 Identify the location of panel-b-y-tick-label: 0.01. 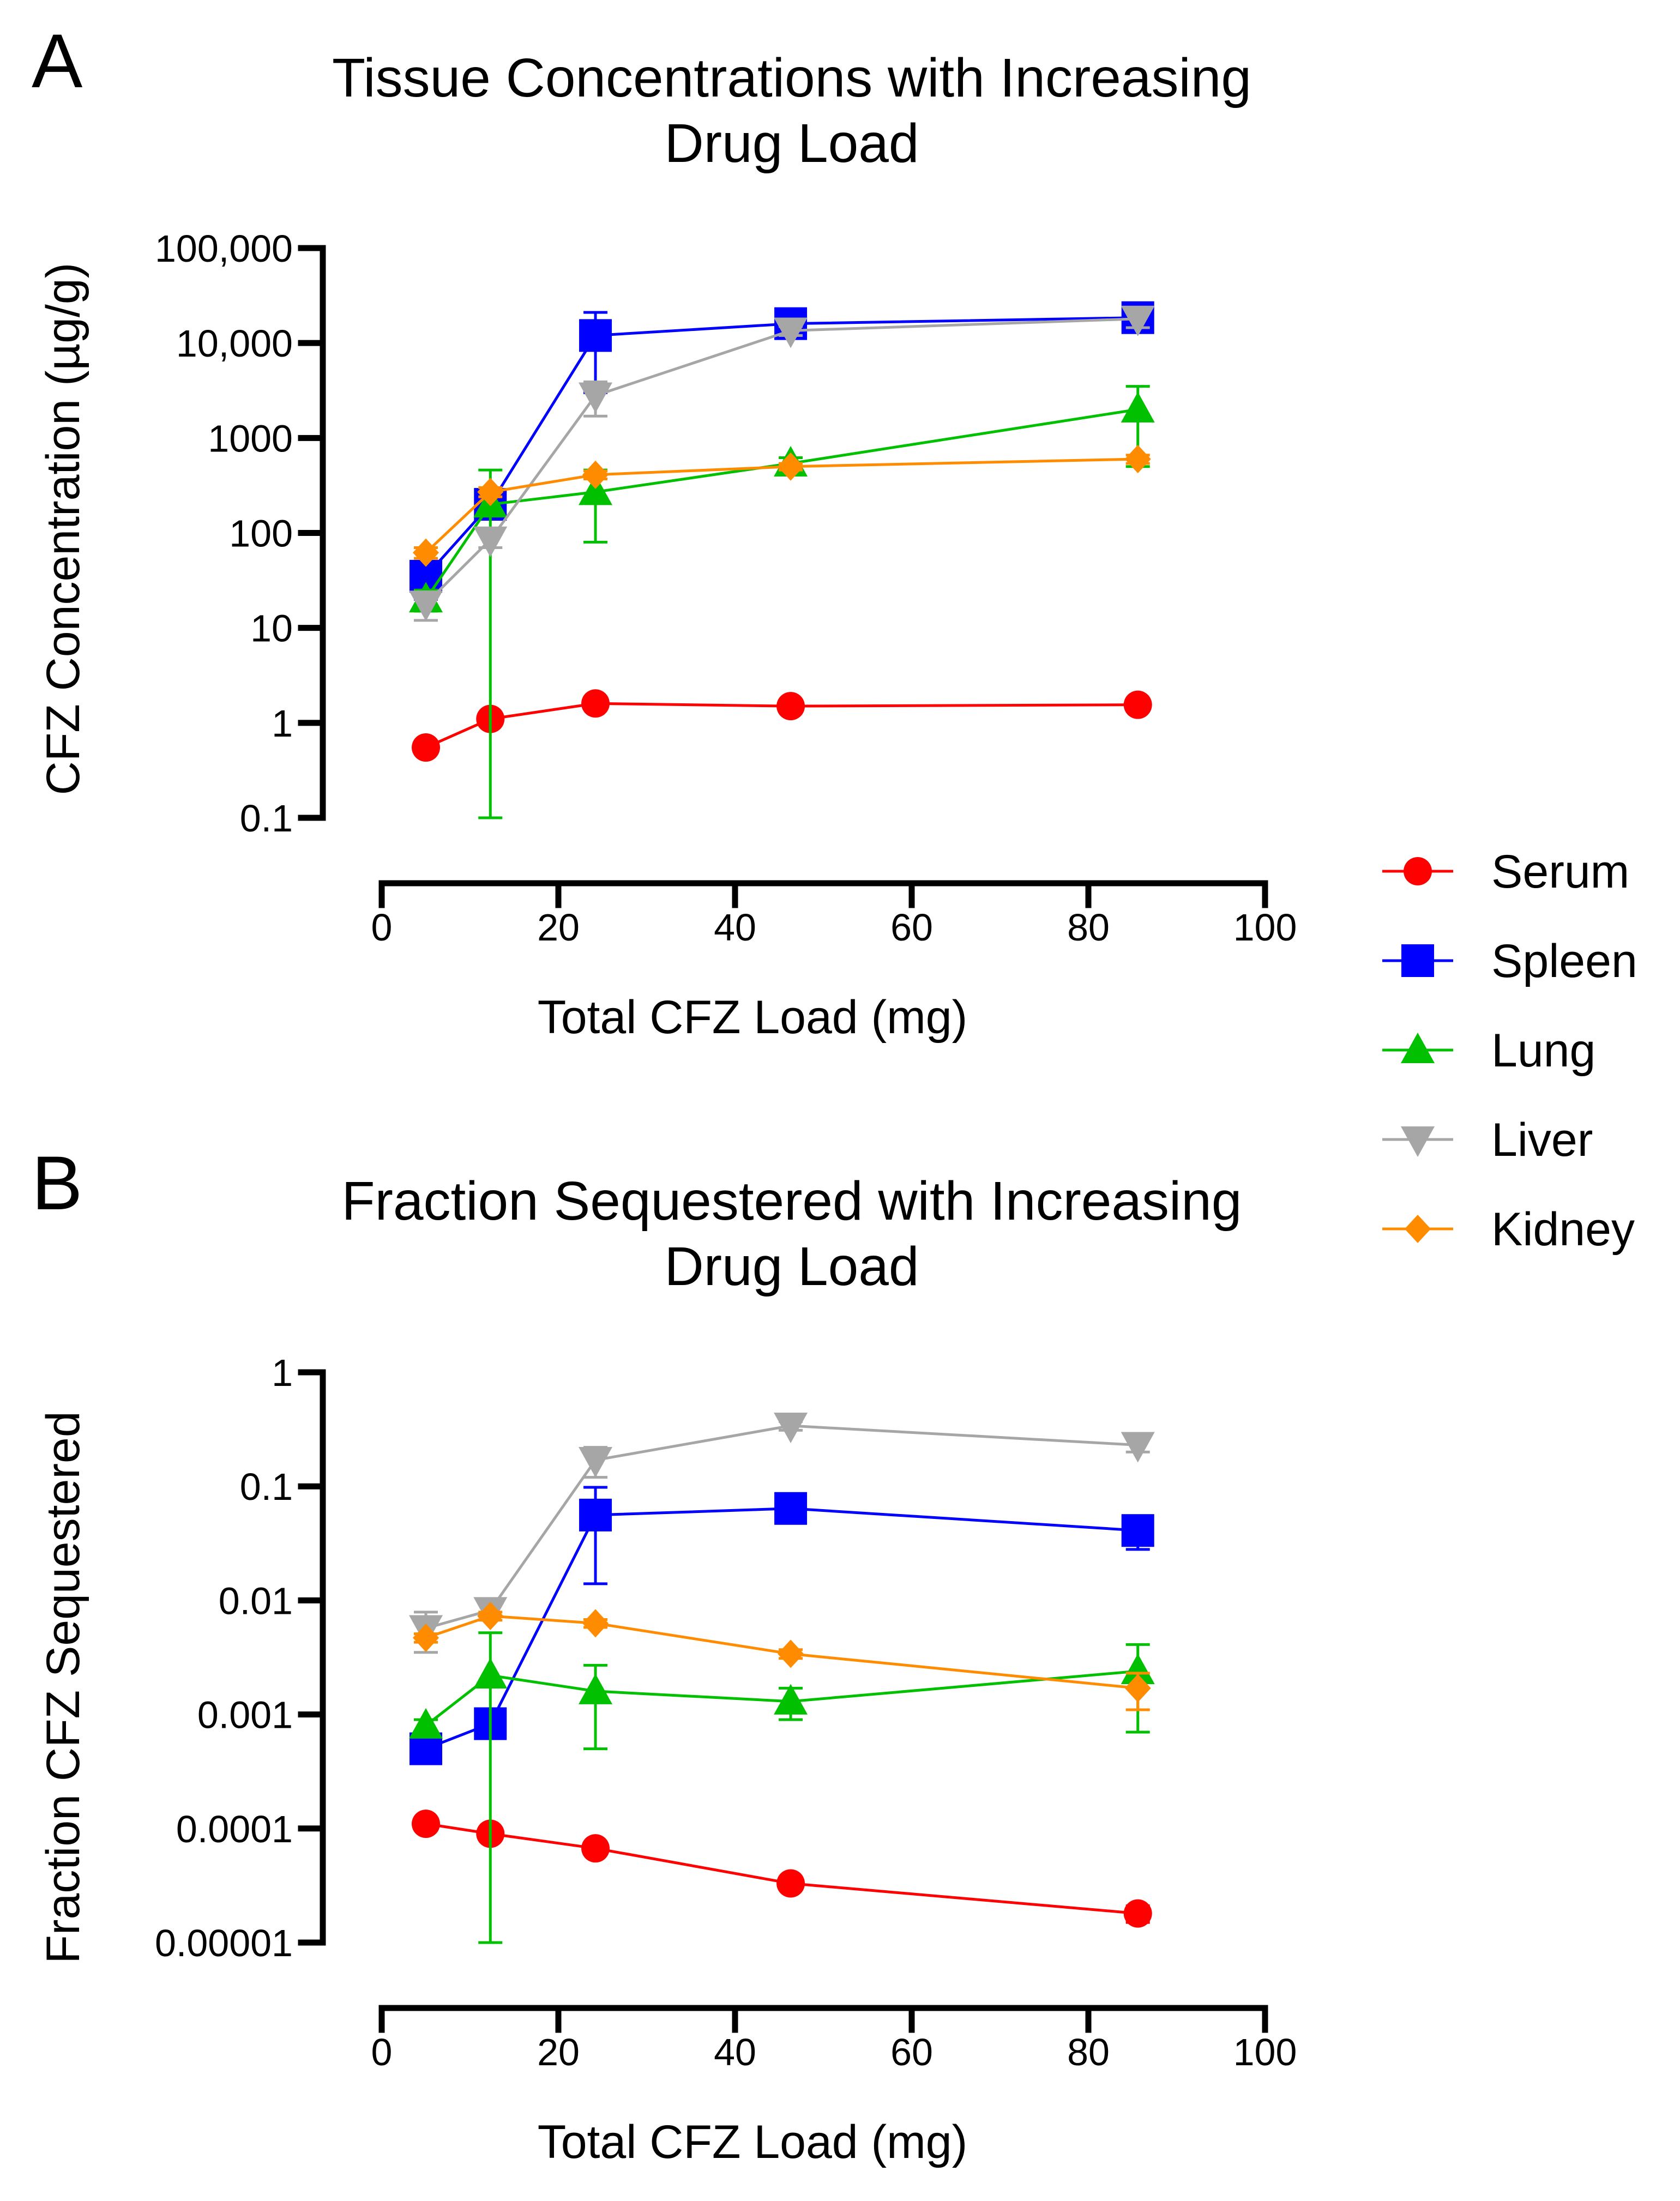
(256, 1600).